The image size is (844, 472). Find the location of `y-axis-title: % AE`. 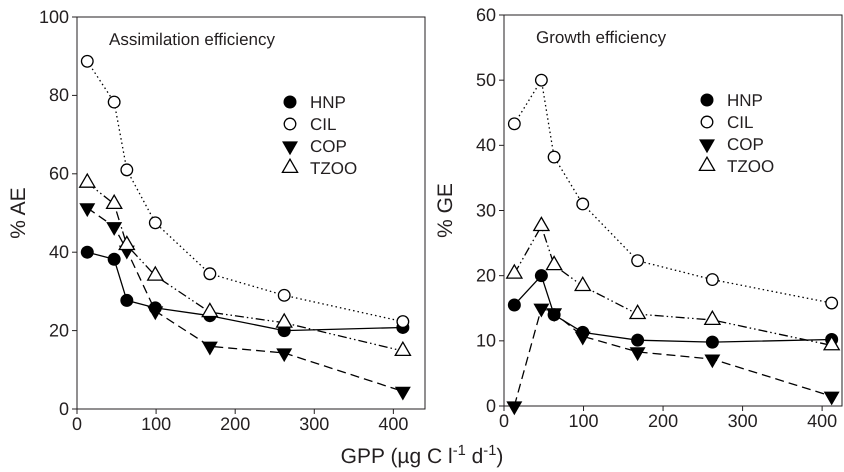

y-axis-title: % AE is located at coordinates (18, 213).